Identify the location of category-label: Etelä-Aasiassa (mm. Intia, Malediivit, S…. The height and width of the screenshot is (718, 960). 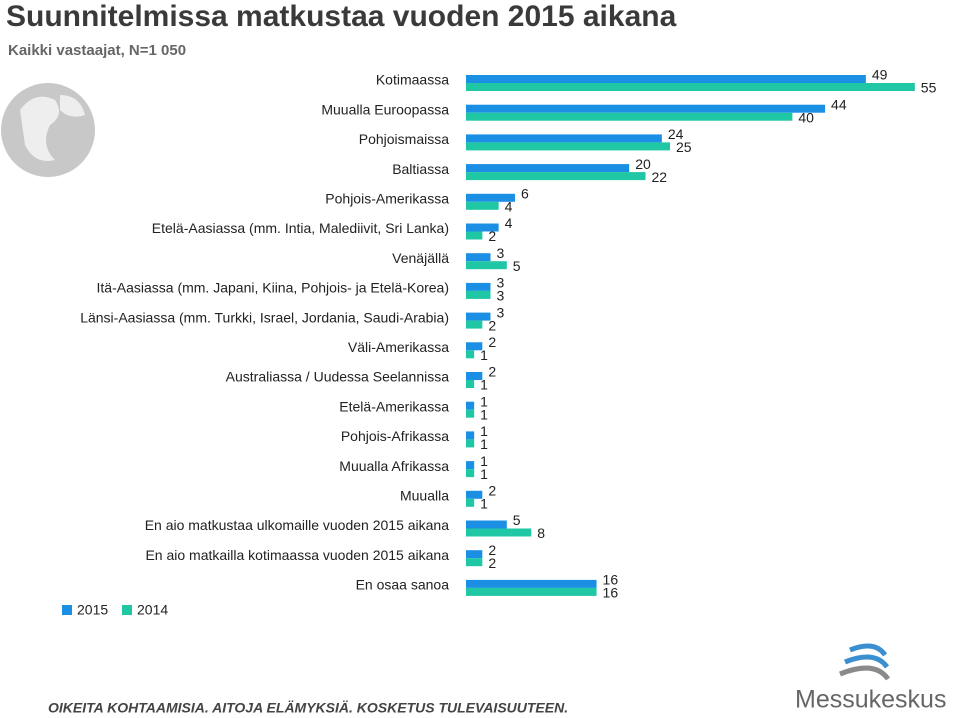
(300, 228).